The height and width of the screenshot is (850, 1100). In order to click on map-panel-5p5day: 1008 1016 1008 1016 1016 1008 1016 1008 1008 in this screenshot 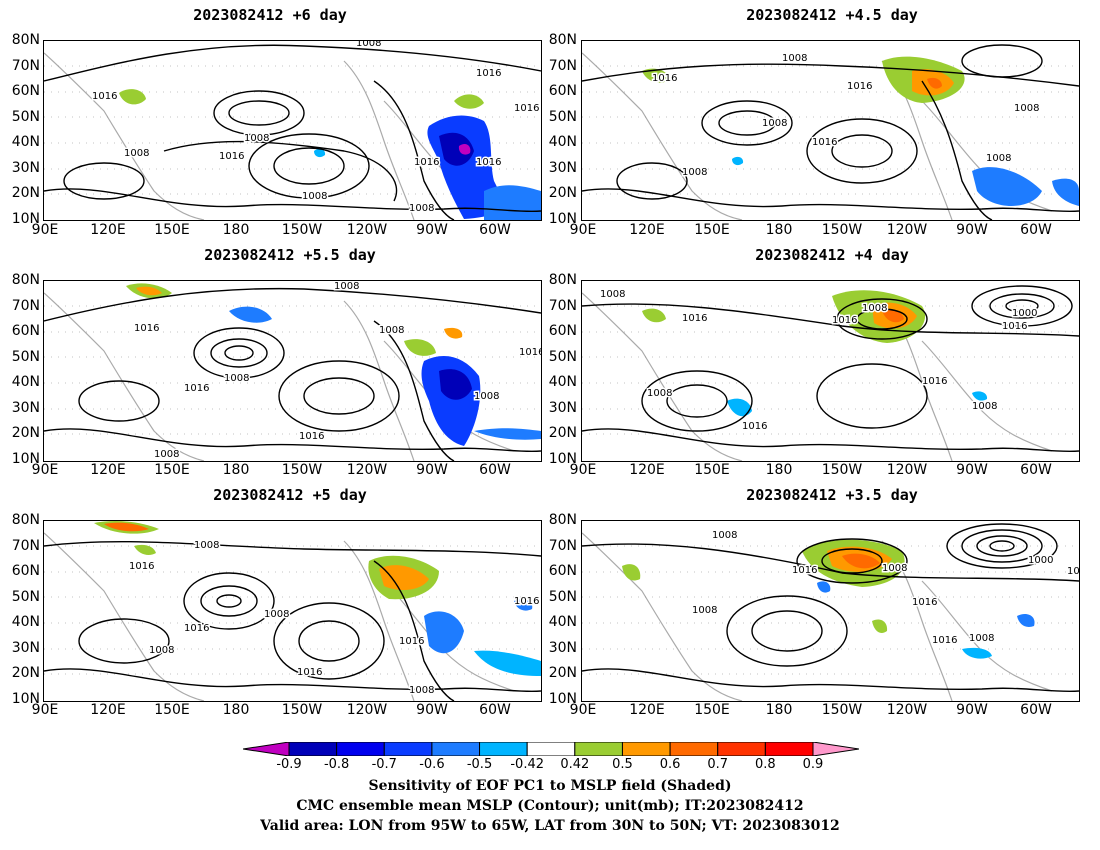, I will do `click(292, 371)`.